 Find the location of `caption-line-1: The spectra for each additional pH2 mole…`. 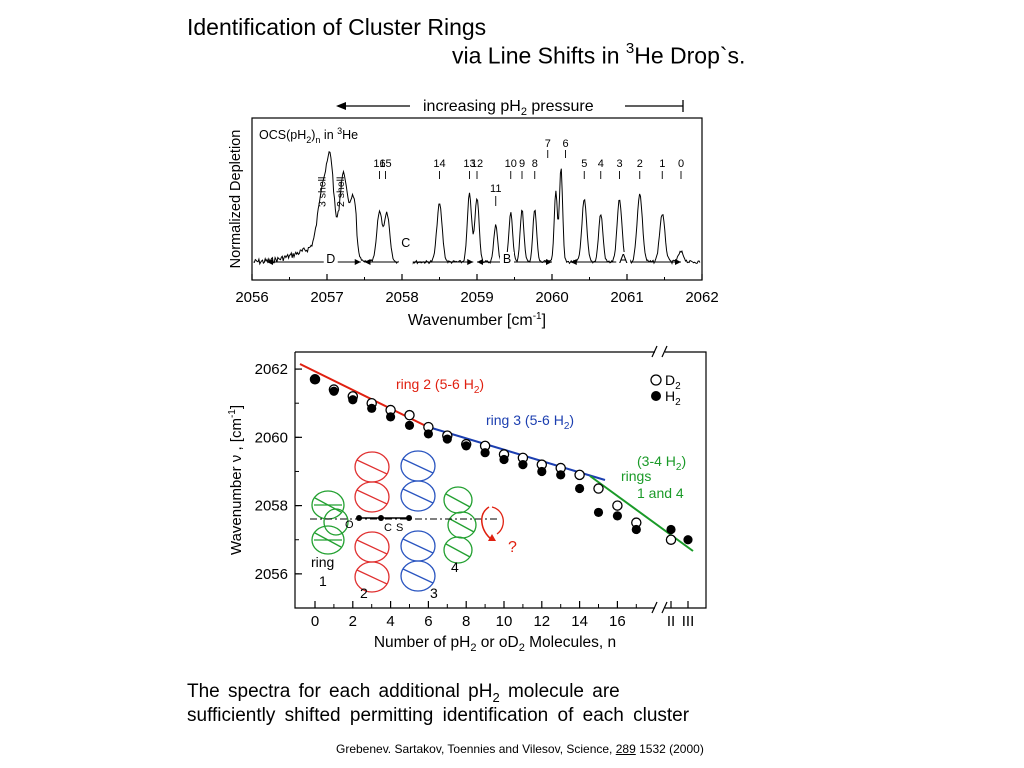

caption-line-1: The spectra for each additional pH2 mole… is located at coordinates (403, 693).